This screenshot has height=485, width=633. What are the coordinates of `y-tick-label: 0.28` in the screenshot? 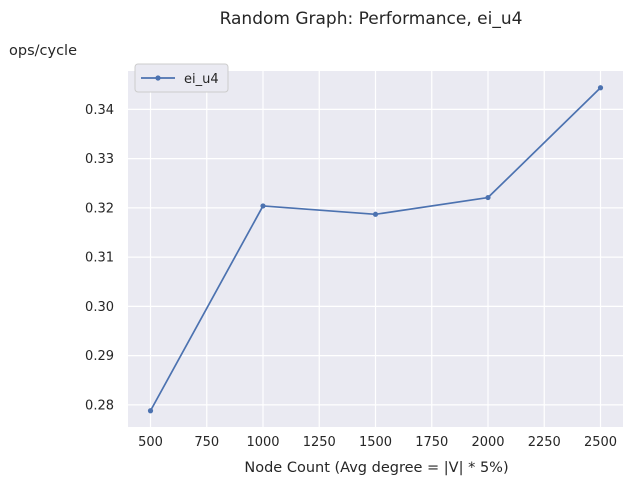 It's located at (99, 405).